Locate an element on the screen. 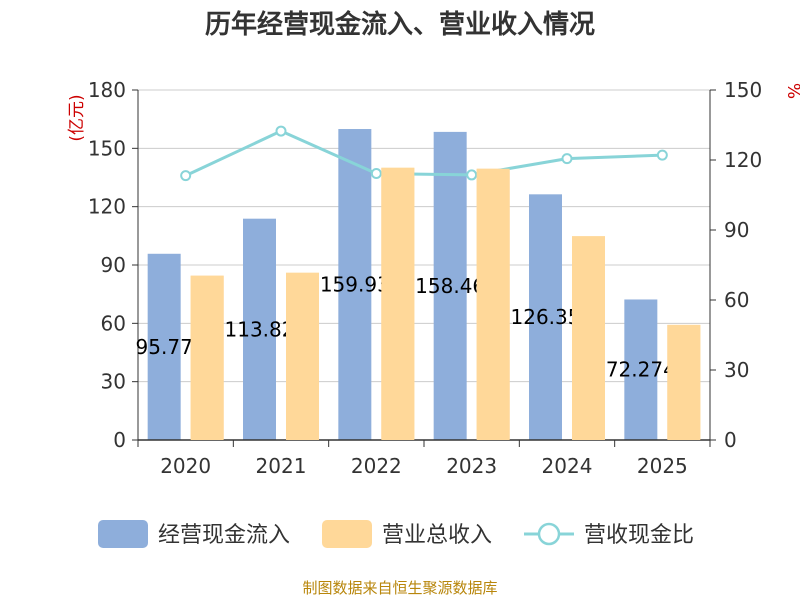  ratio-line-path is located at coordinates (424, 153).